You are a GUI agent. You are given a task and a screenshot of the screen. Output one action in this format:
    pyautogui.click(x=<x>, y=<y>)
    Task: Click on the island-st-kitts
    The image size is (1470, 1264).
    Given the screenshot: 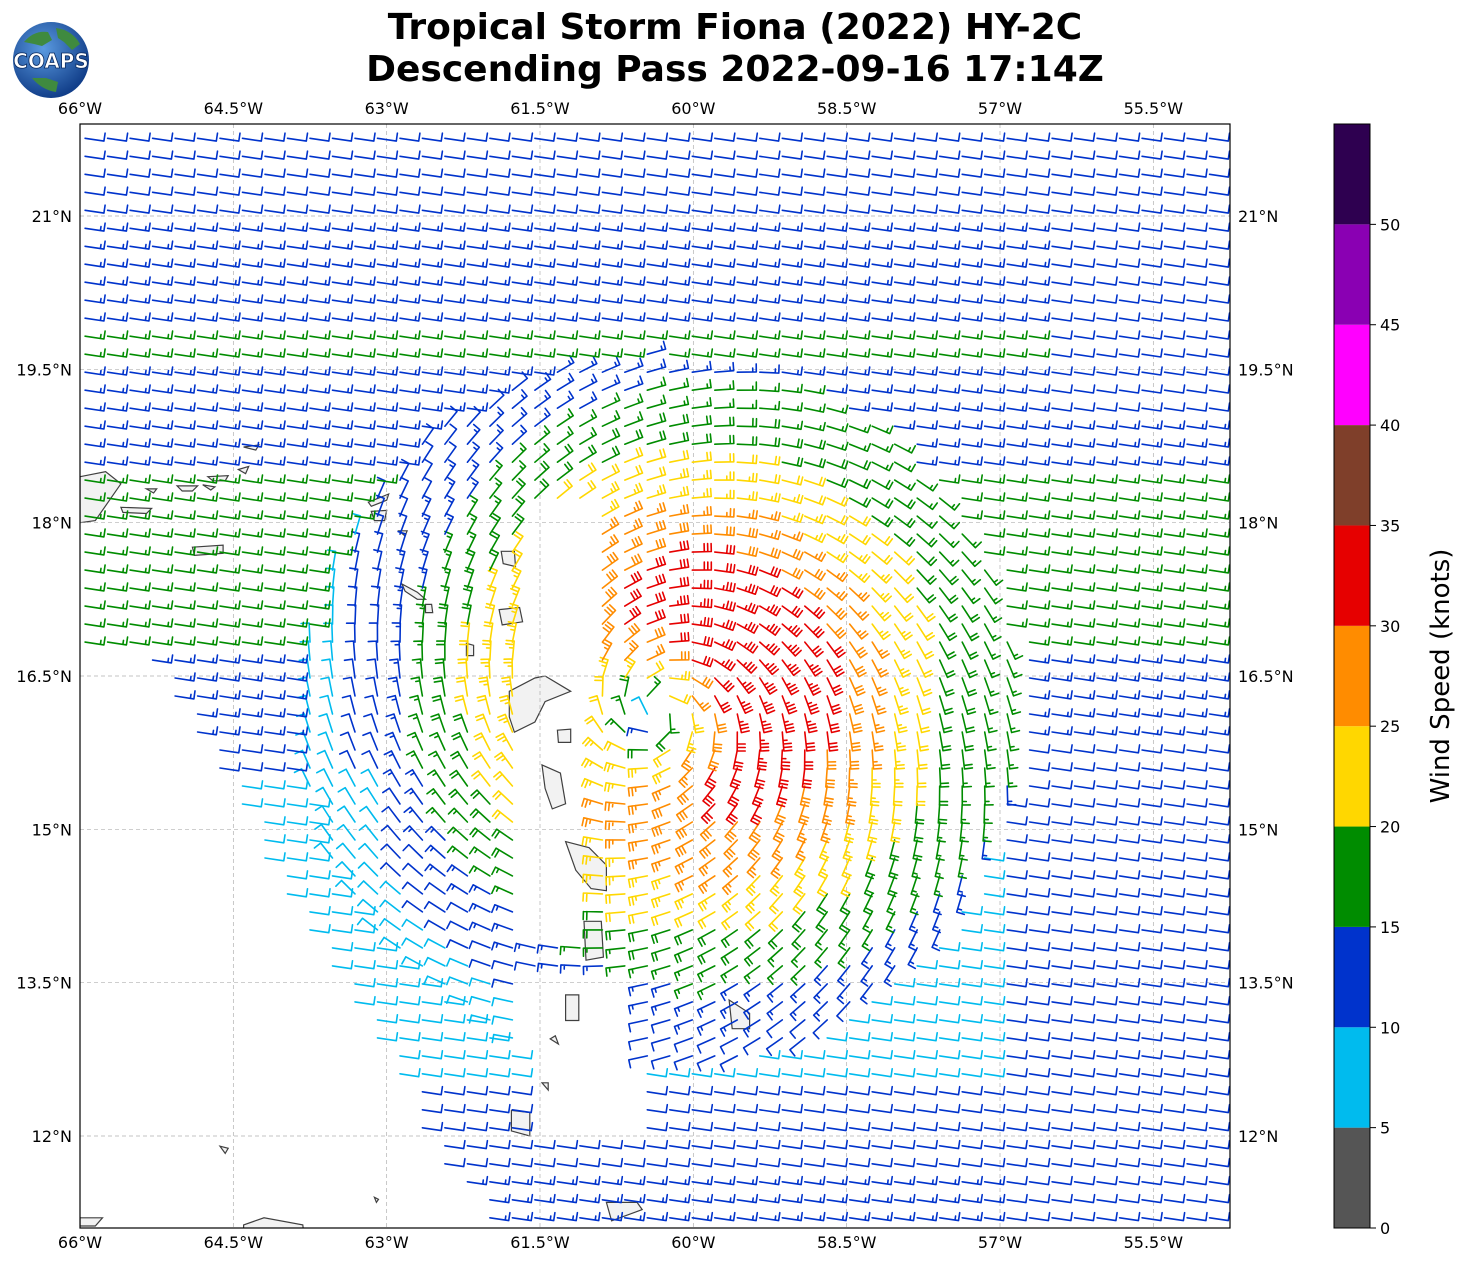 What is the action you would take?
    pyautogui.click(x=414, y=591)
    